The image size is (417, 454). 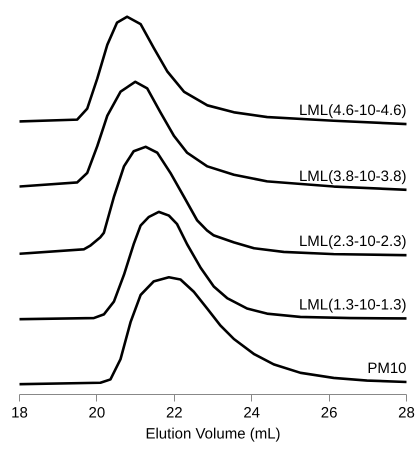 What do you see at coordinates (352, 111) in the screenshot?
I see `series-label: LML(4.6-10-4.6)` at bounding box center [352, 111].